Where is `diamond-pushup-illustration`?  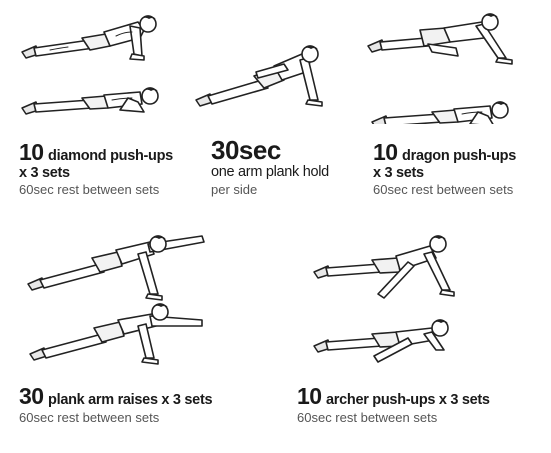
diamond-pushup-illustration is located at coordinates (93, 66).